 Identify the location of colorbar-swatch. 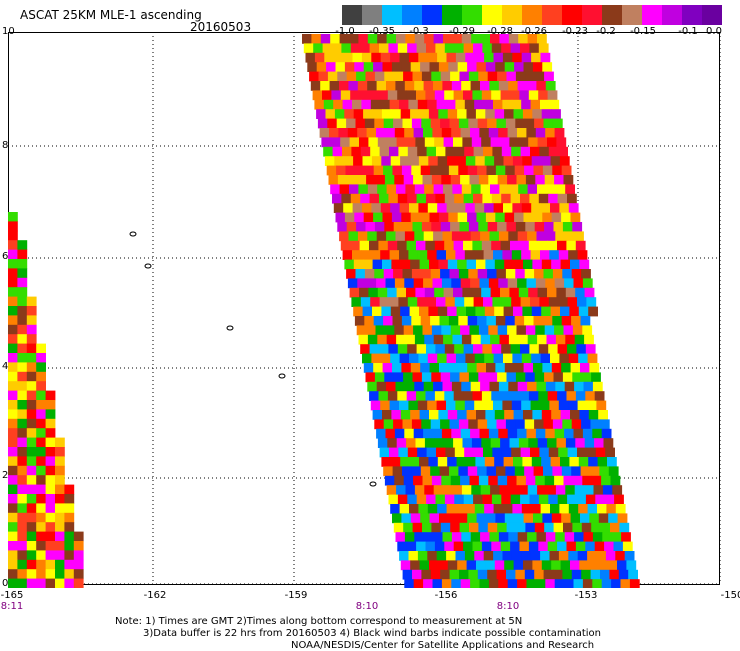
(632, 15).